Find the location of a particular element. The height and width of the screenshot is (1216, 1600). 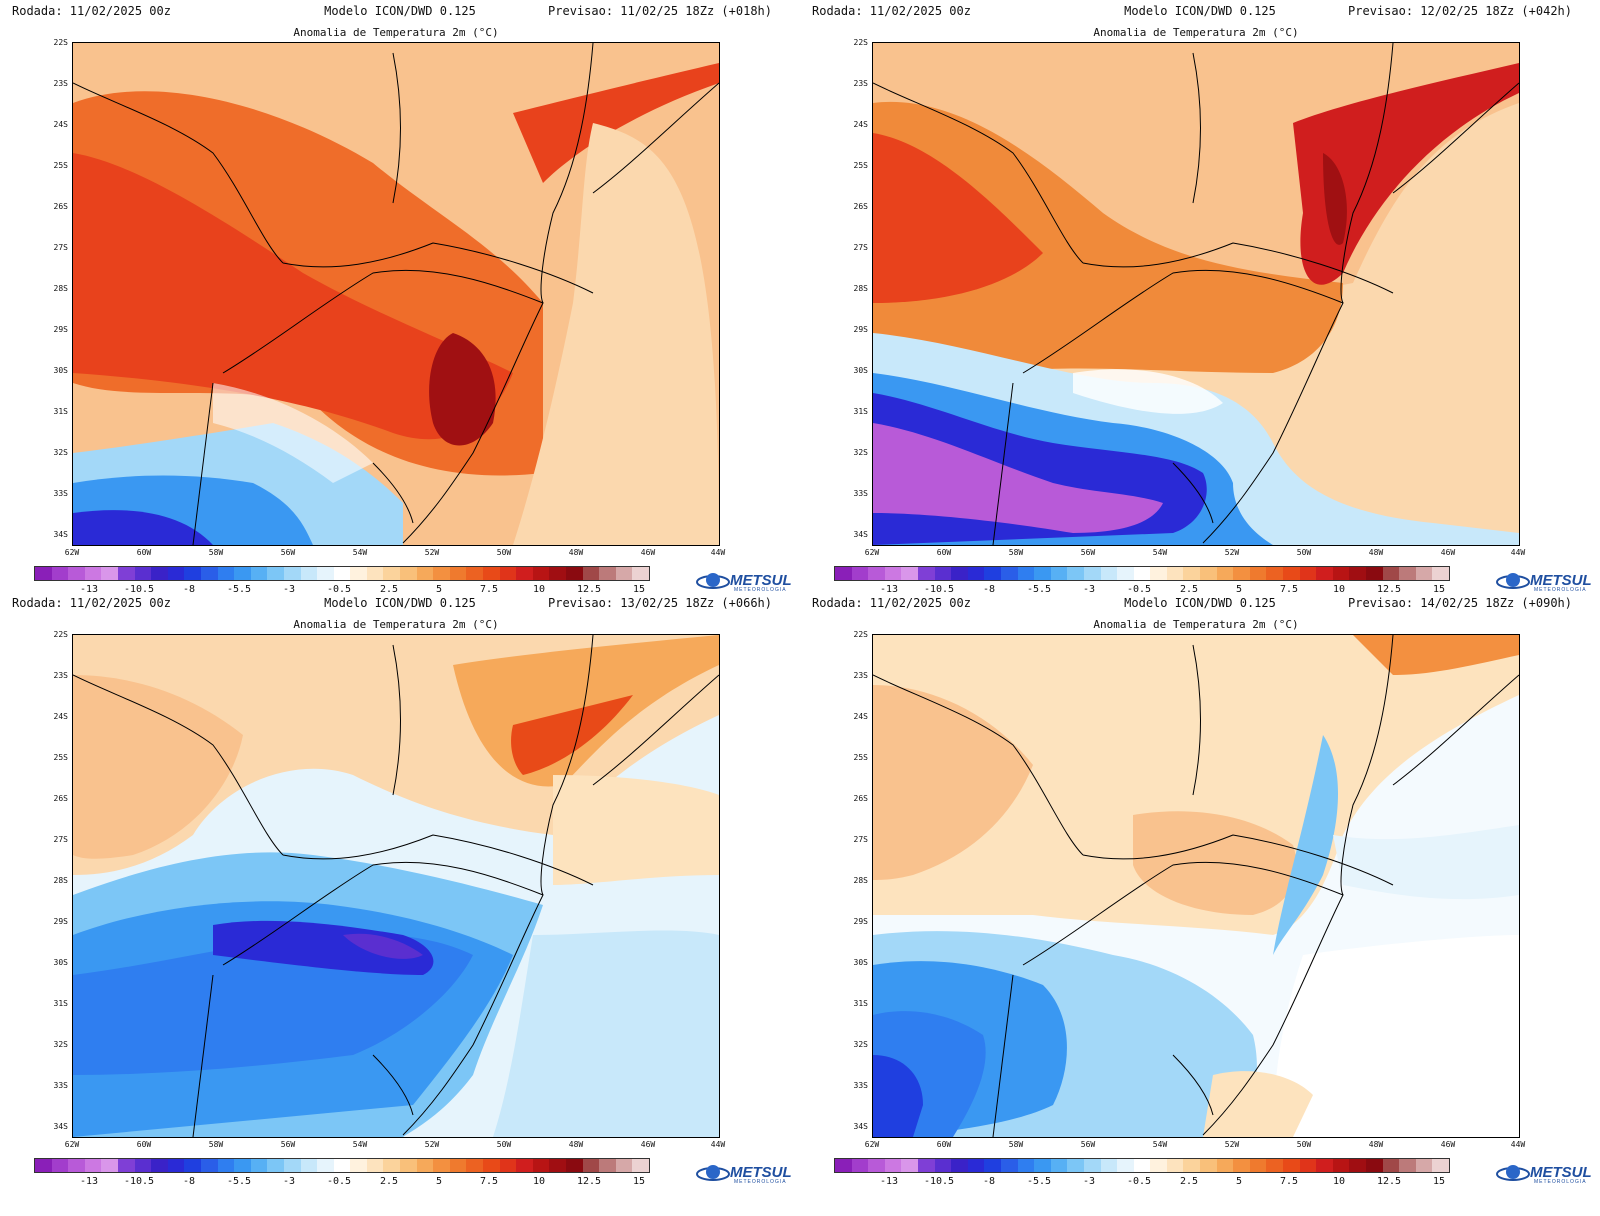

forecast-label: Previsao: 13/02/25 18Zz (+066h) is located at coordinates (660, 603).